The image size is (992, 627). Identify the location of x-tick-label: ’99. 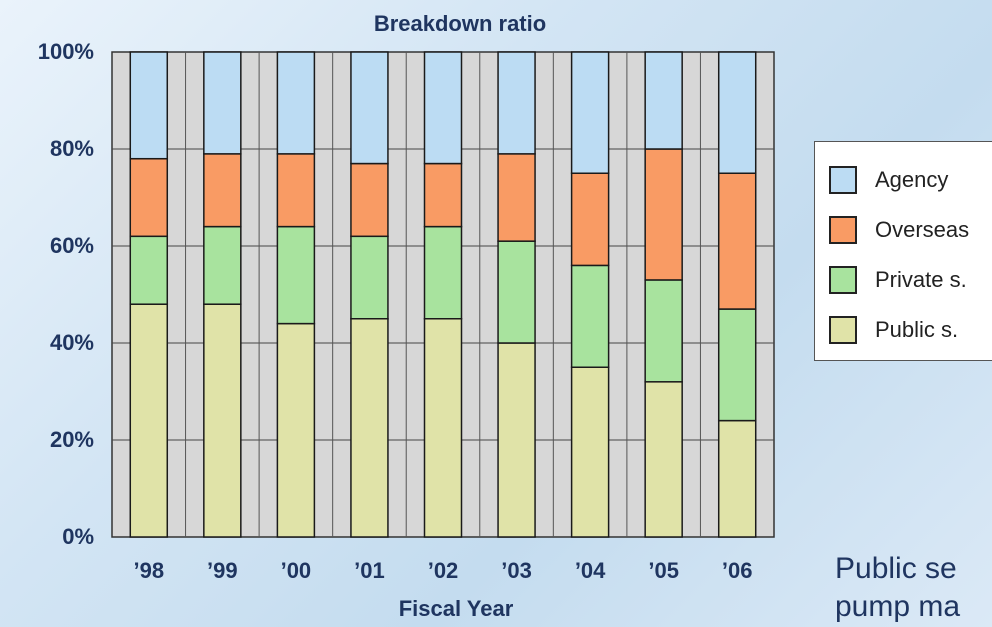
(222, 570).